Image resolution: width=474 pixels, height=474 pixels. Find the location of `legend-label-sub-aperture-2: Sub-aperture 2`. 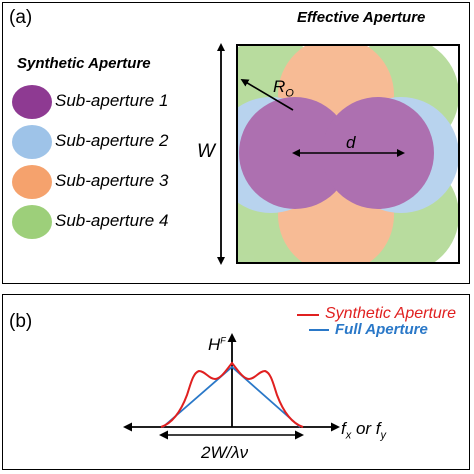

legend-label-sub-aperture-2: Sub-aperture 2 is located at coordinates (112, 140).